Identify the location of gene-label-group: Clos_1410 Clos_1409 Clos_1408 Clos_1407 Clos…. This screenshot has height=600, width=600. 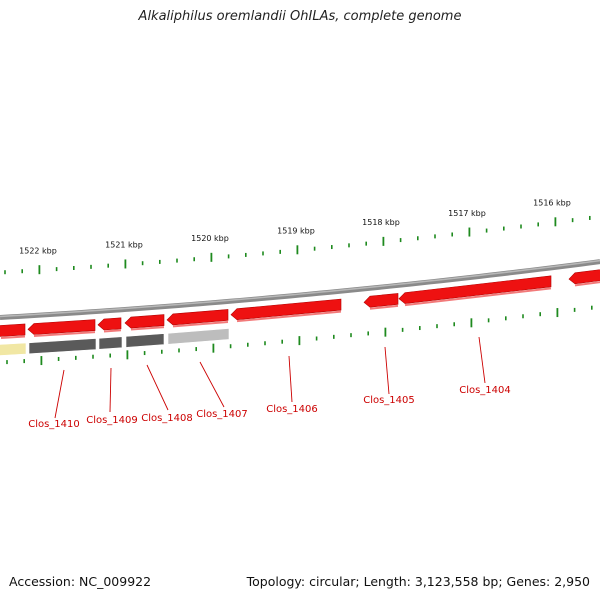
(269, 407).